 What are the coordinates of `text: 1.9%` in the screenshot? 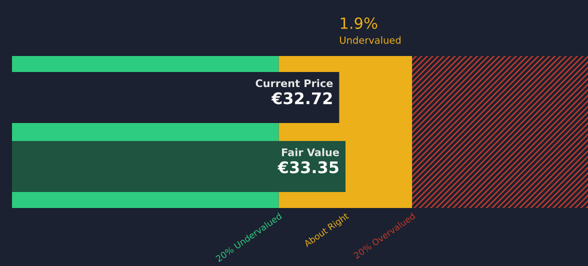 It's located at (359, 23).